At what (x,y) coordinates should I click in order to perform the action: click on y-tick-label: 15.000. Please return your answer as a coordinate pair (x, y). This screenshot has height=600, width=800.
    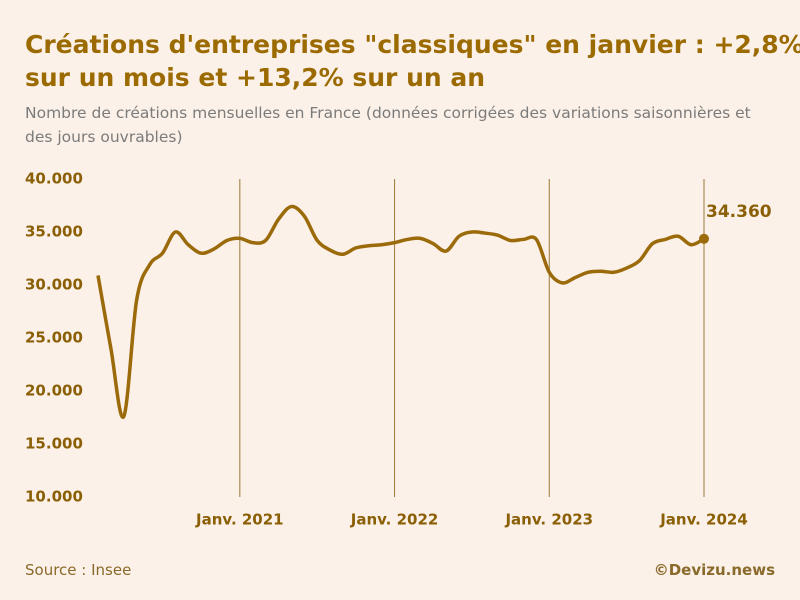
    Looking at the image, I should click on (54, 444).